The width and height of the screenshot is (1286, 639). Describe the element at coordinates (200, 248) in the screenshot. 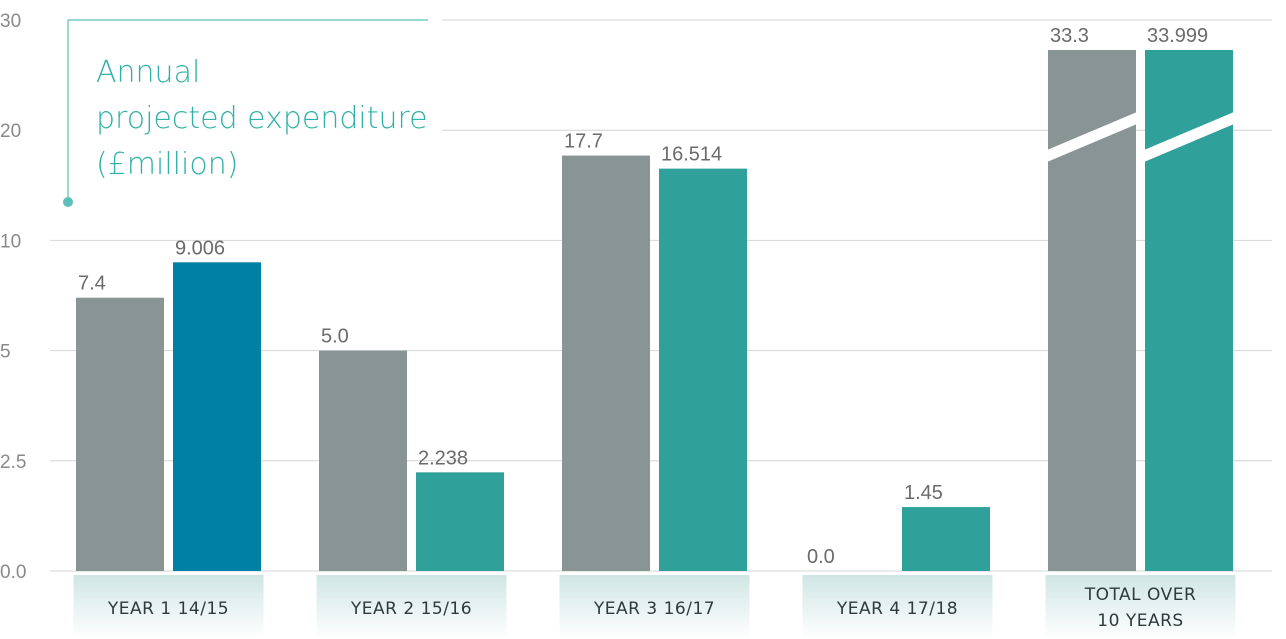

I see `data-label: 9.006` at that location.